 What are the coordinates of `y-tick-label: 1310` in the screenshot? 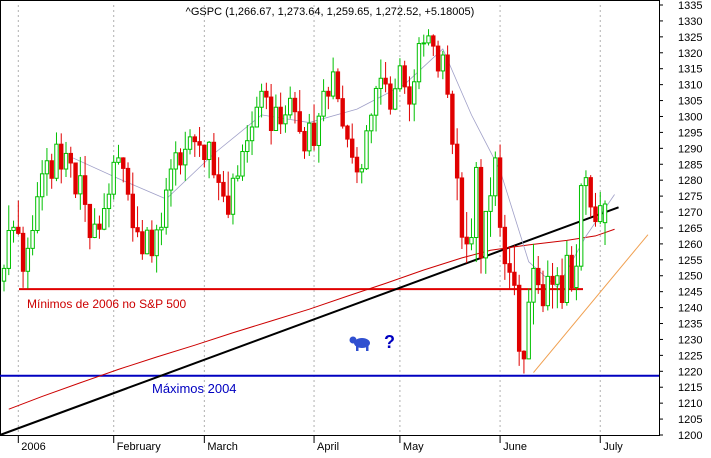 It's located at (690, 86).